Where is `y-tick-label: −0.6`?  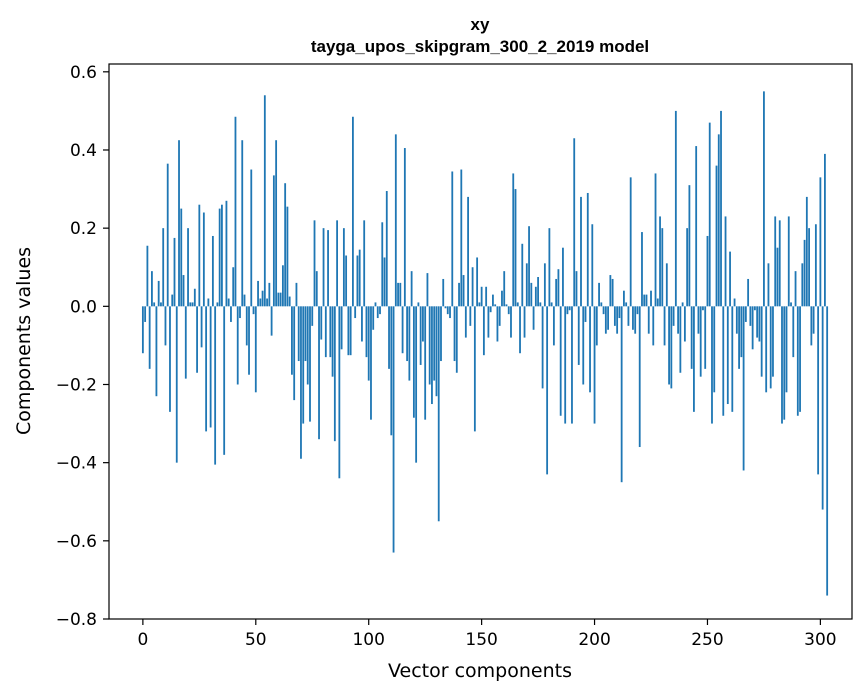 y-tick-label: −0.6 is located at coordinates (76, 542).